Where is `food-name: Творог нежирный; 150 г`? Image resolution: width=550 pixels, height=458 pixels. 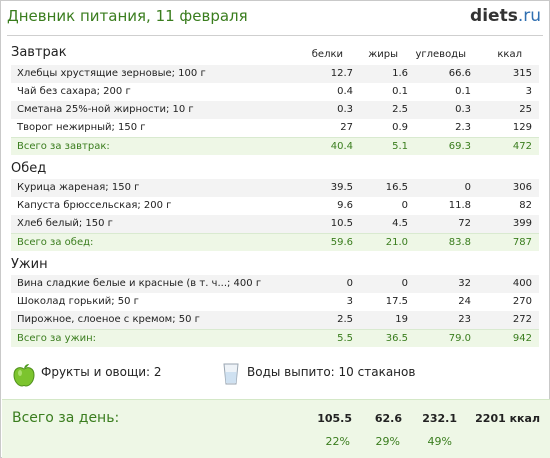
food-name: Творог нежирный; 150 г is located at coordinates (81, 127).